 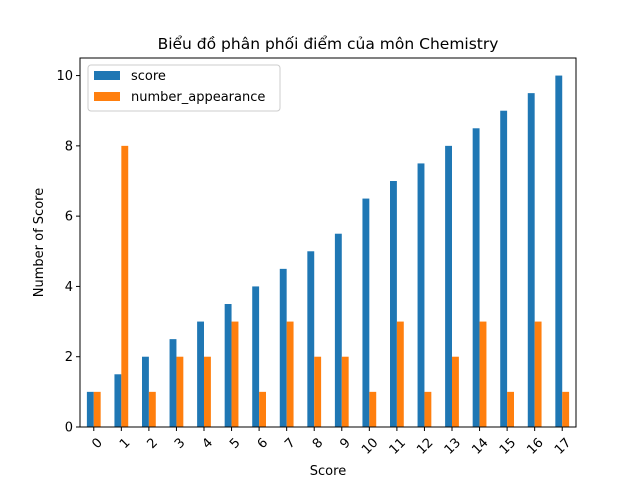 What do you see at coordinates (107, 75) in the screenshot?
I see `legend-swatch-score` at bounding box center [107, 75].